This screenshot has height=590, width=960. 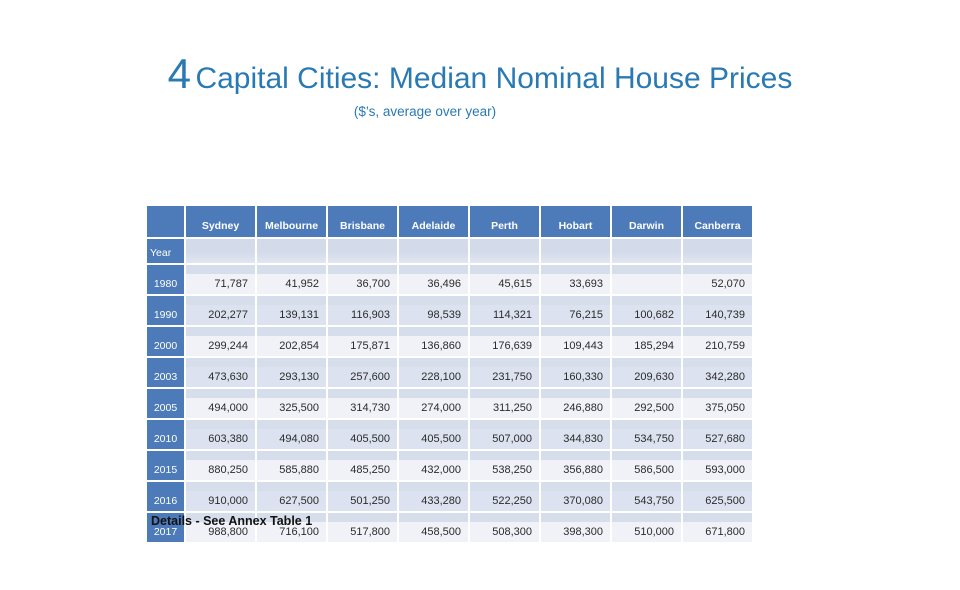 What do you see at coordinates (165, 527) in the screenshot?
I see `row-header-year: 2017` at bounding box center [165, 527].